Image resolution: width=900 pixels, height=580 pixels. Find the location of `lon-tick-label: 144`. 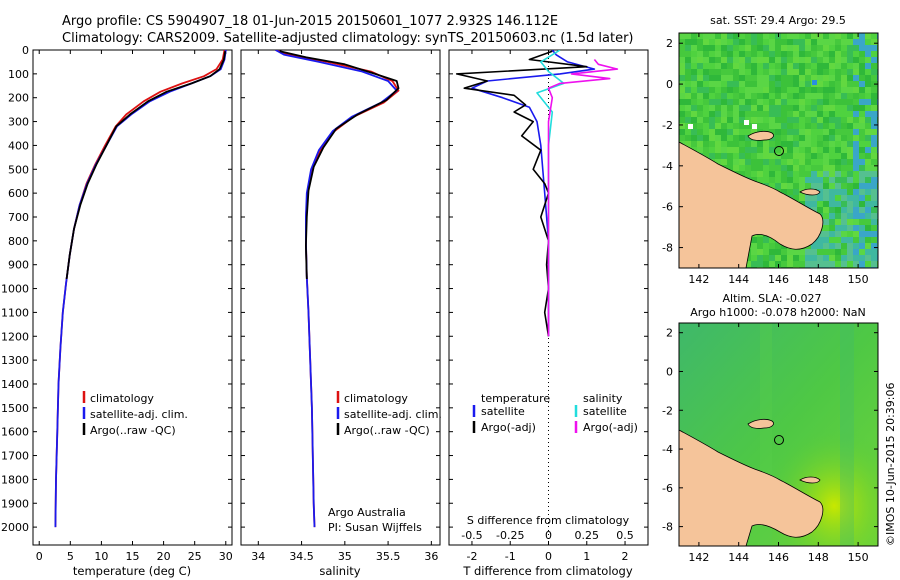

lon-tick-label: 144 is located at coordinates (738, 279).